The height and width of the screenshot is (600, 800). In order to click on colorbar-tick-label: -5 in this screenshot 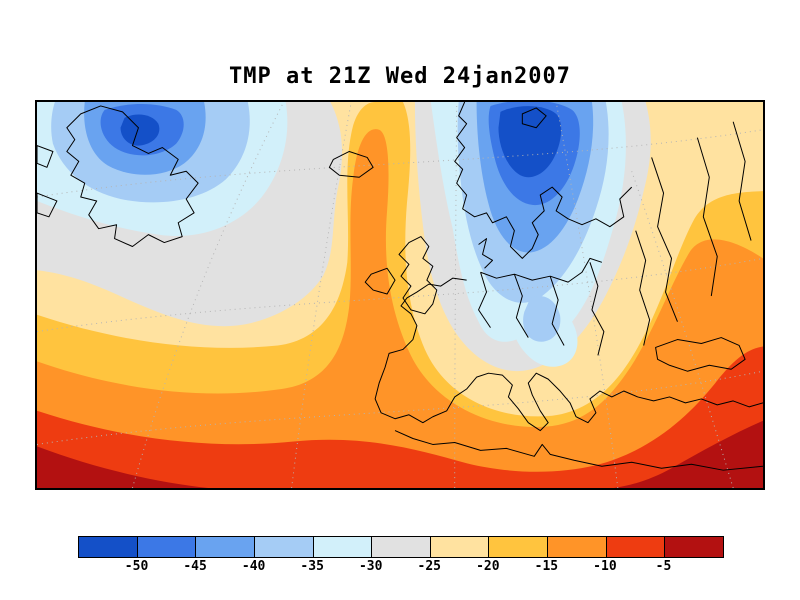, I will do `click(663, 566)`.